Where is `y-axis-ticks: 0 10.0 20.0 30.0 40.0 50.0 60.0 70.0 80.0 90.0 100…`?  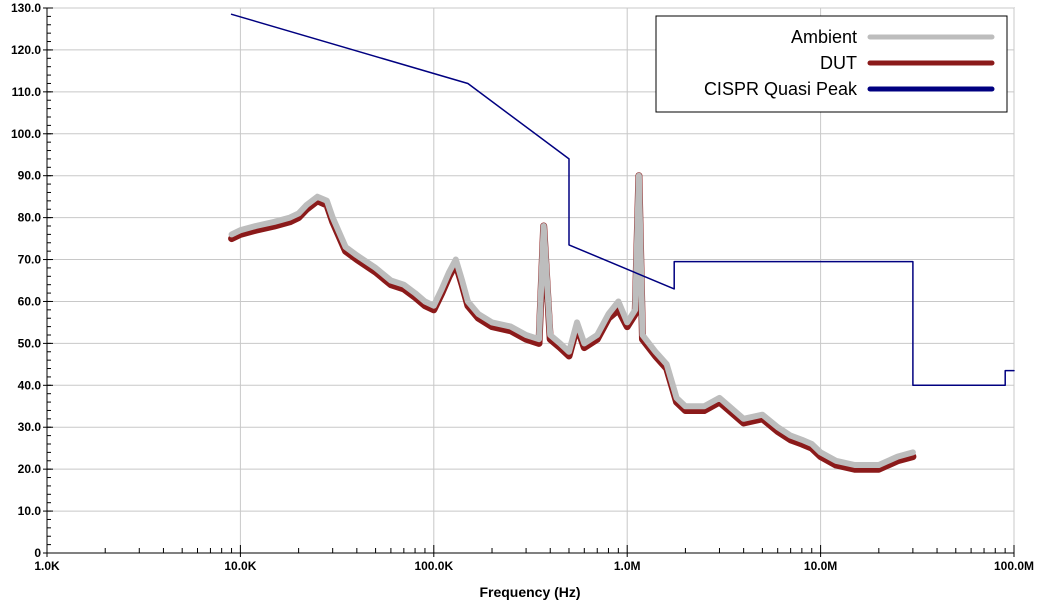 y-axis-ticks: 0 10.0 20.0 30.0 40.0 50.0 60.0 70.0 80.0 90.0 100… is located at coordinates (32, 280).